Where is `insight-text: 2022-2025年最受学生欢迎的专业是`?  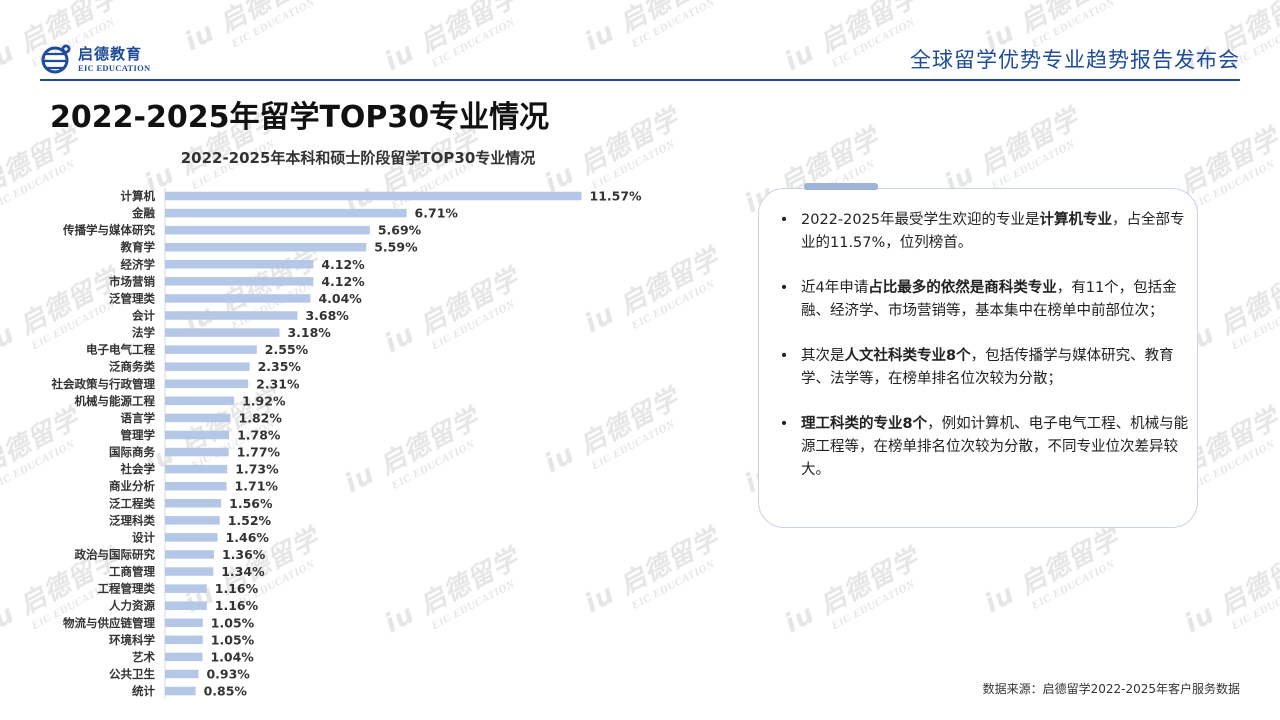 insight-text: 2022-2025年最受学生欢迎的专业是 is located at coordinates (920, 220).